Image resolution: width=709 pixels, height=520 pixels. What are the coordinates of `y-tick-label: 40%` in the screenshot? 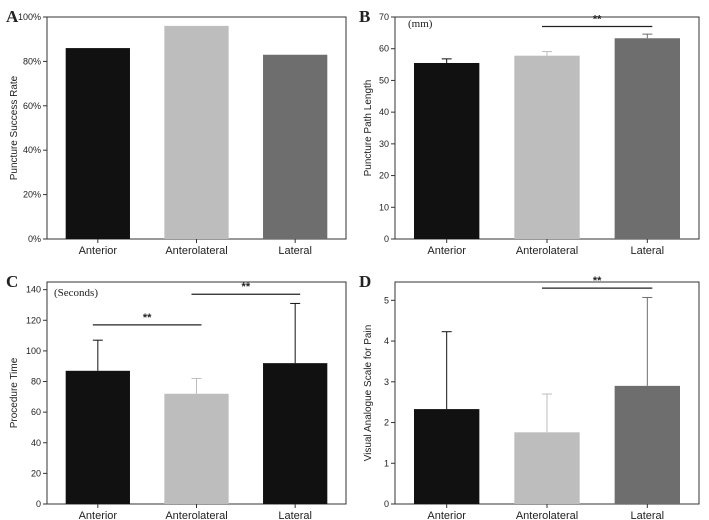 It's located at (32, 150).